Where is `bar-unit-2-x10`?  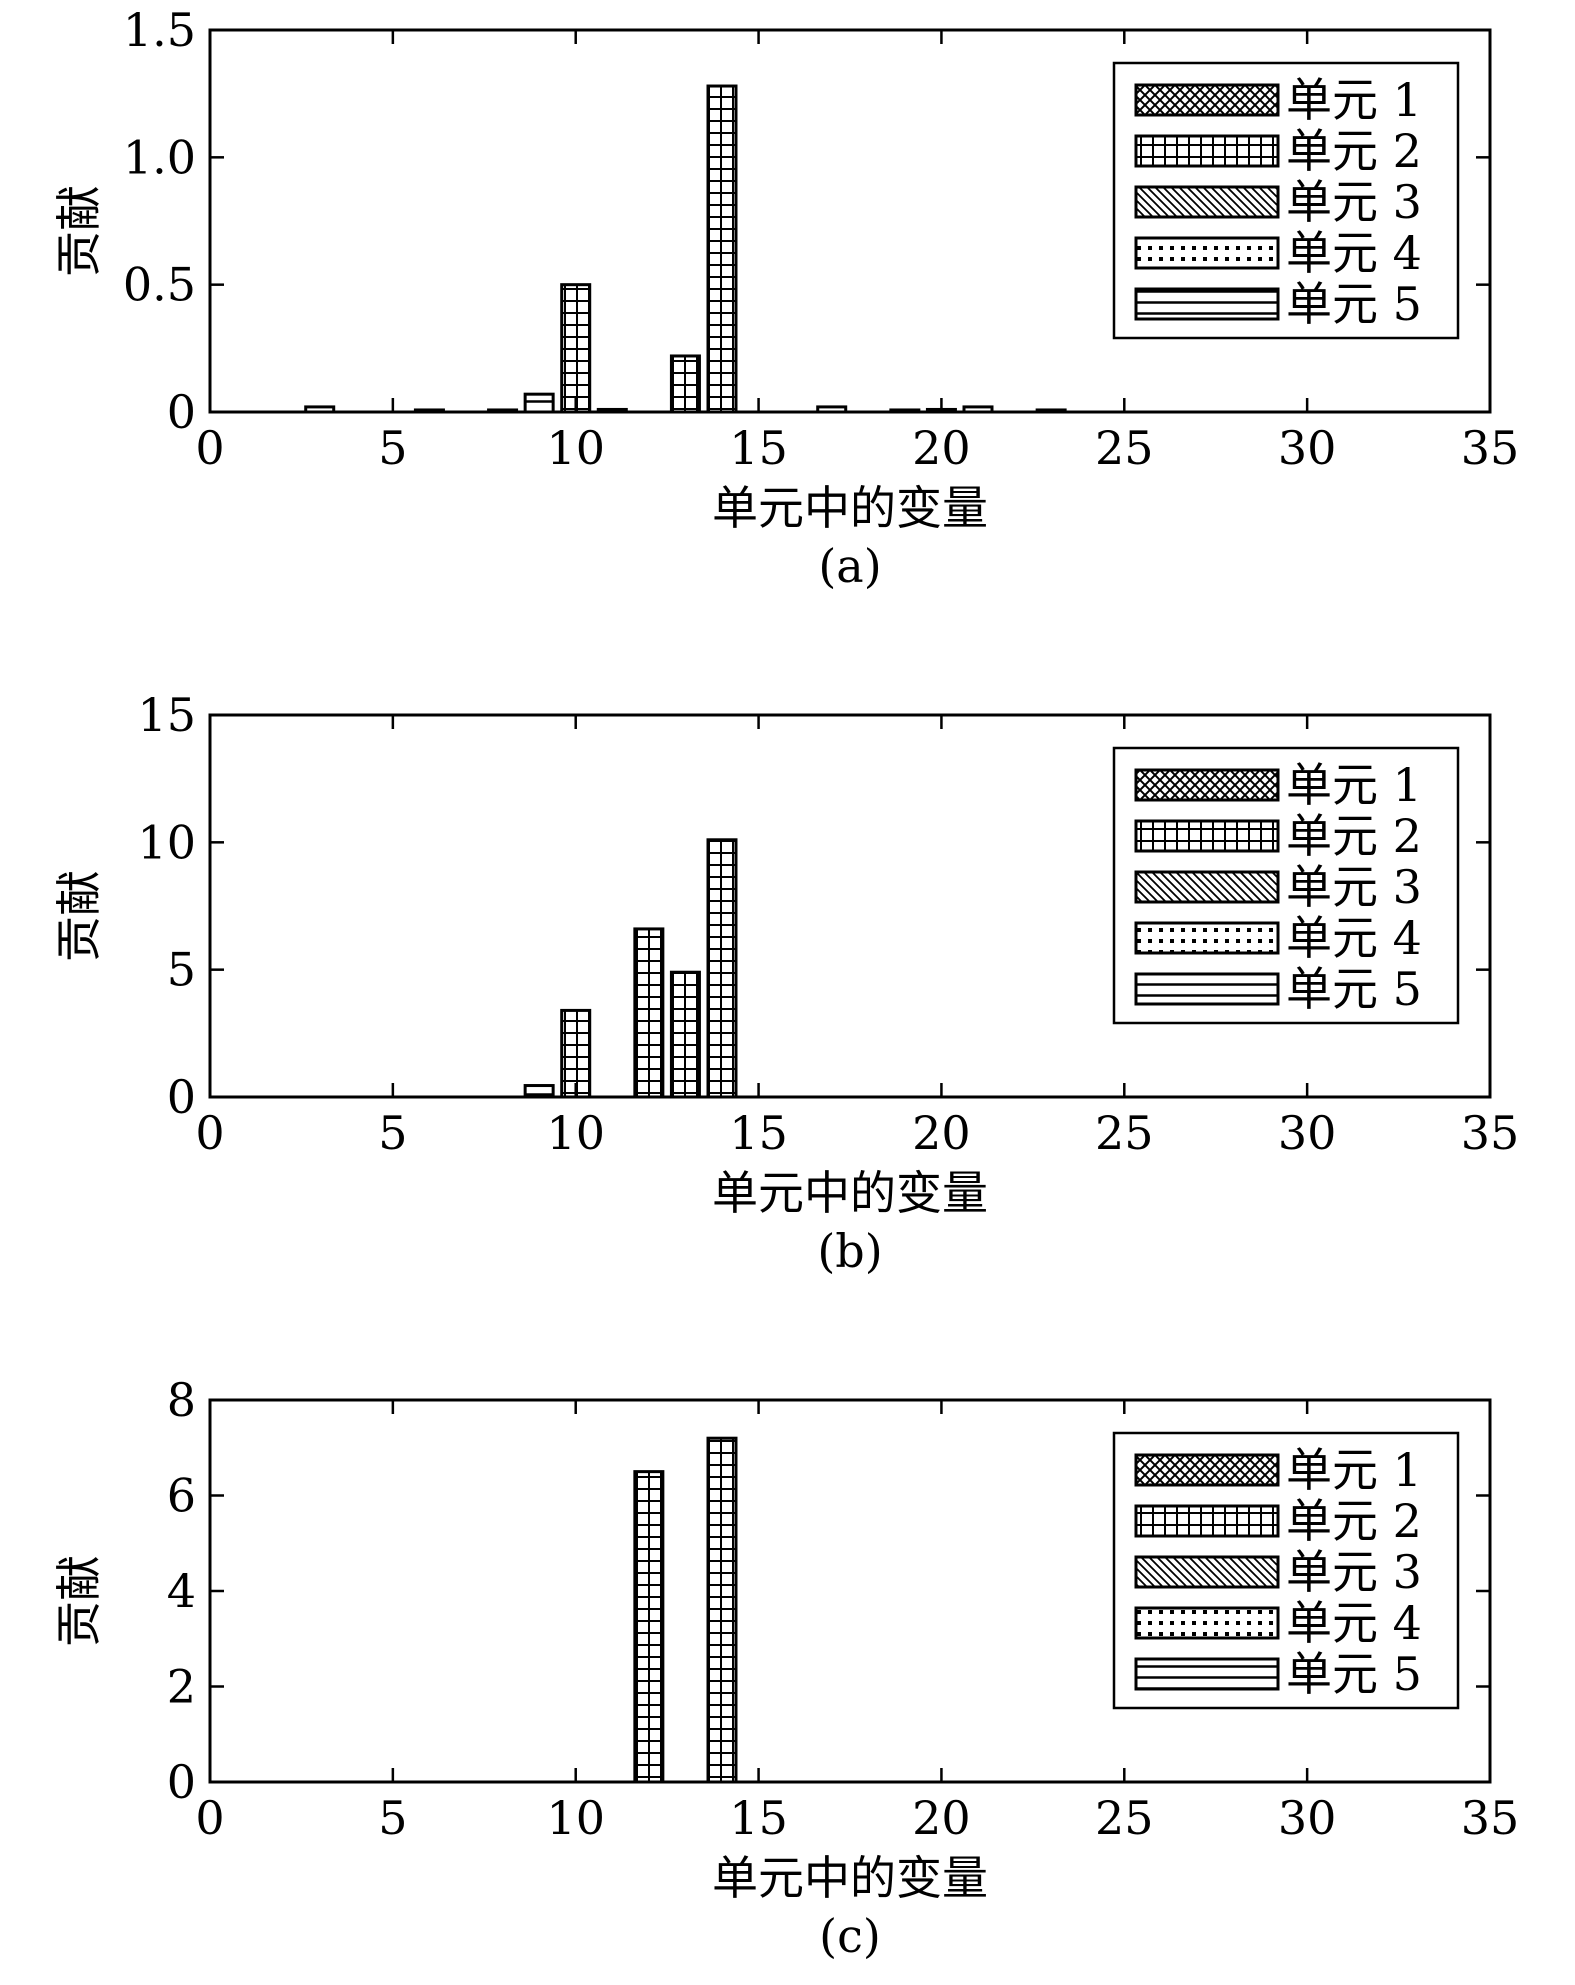
bar-unit-2-x10 is located at coordinates (576, 348).